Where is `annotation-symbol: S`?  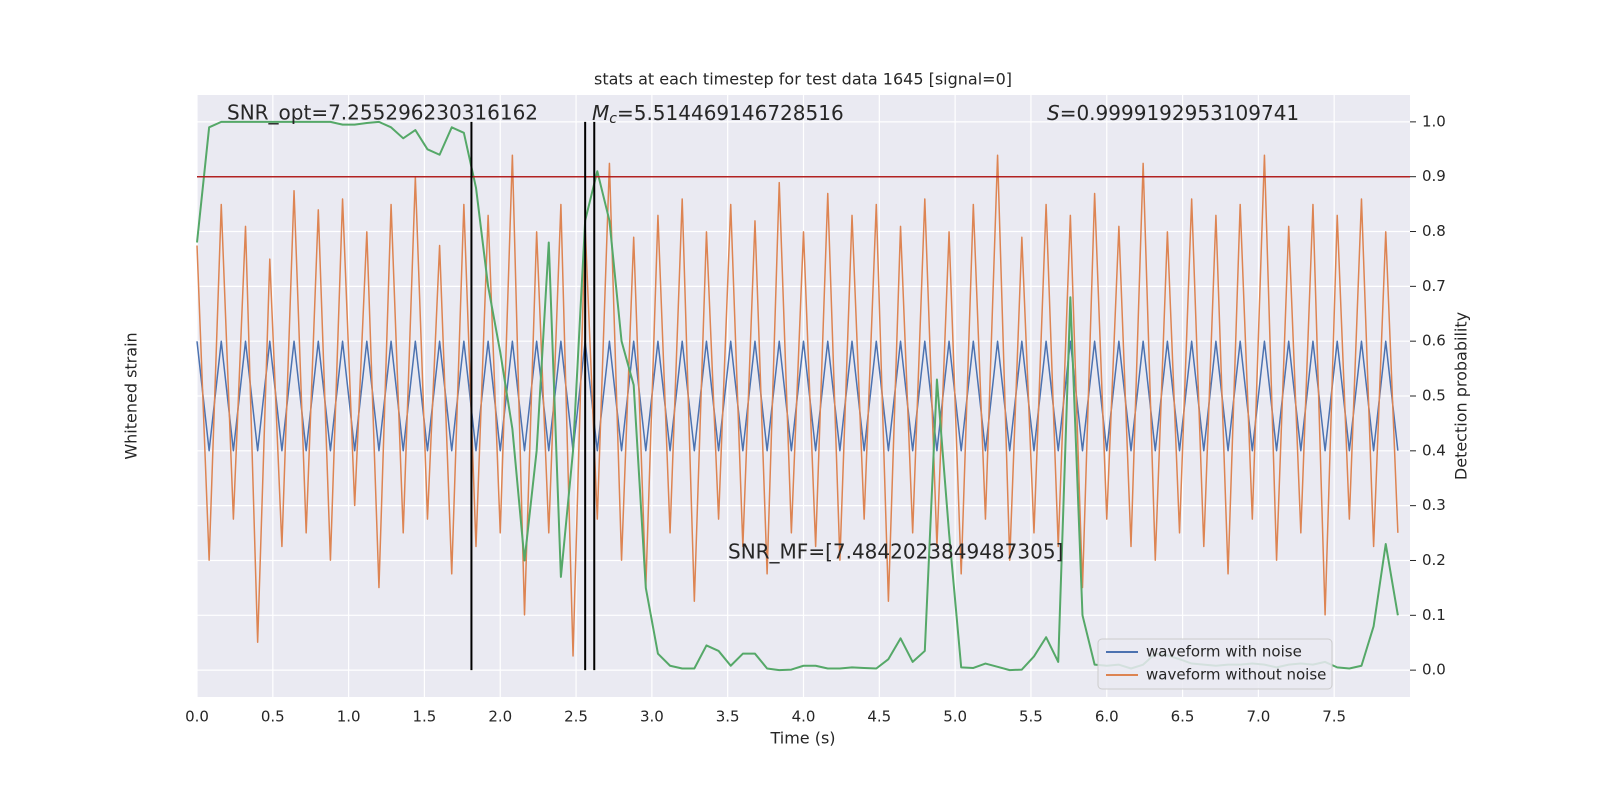
annotation-symbol: S is located at coordinates (1053, 113).